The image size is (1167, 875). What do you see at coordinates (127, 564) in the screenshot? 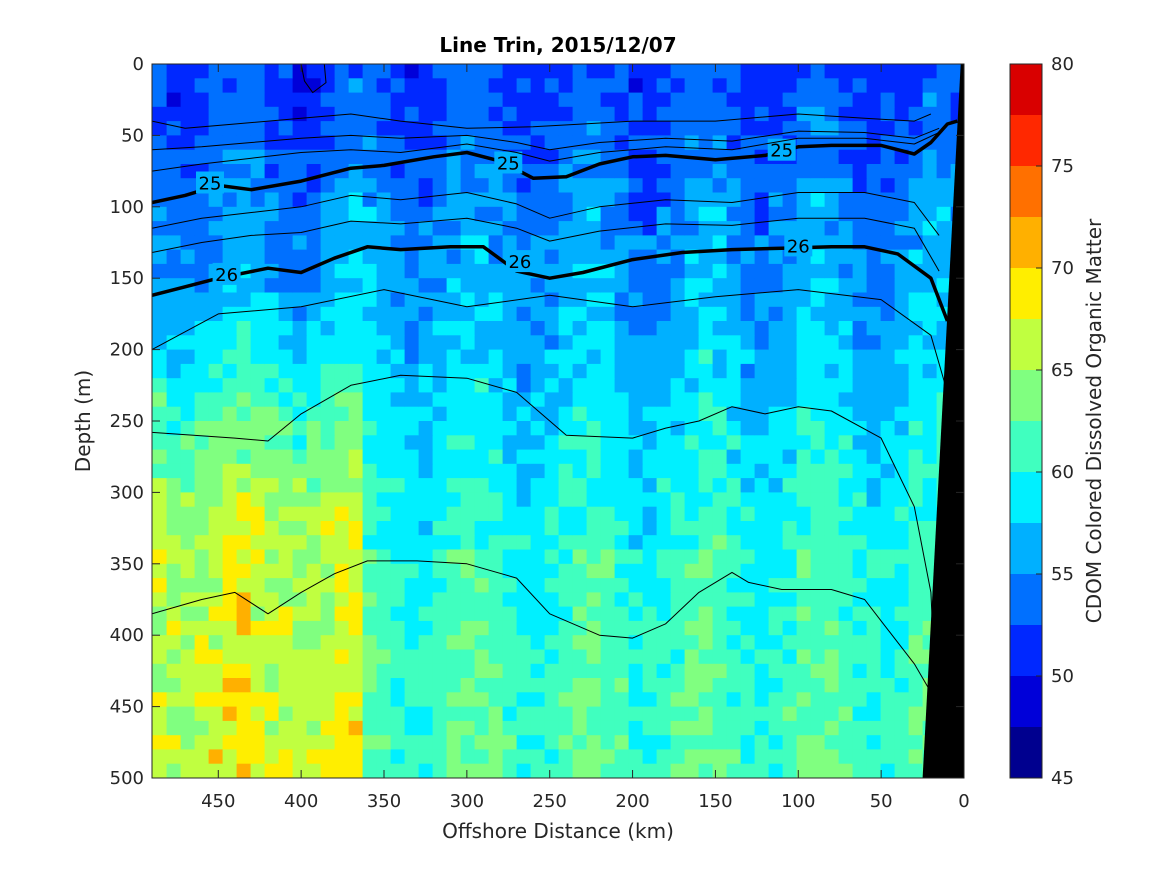
I see `y-tick-label: 350` at bounding box center [127, 564].